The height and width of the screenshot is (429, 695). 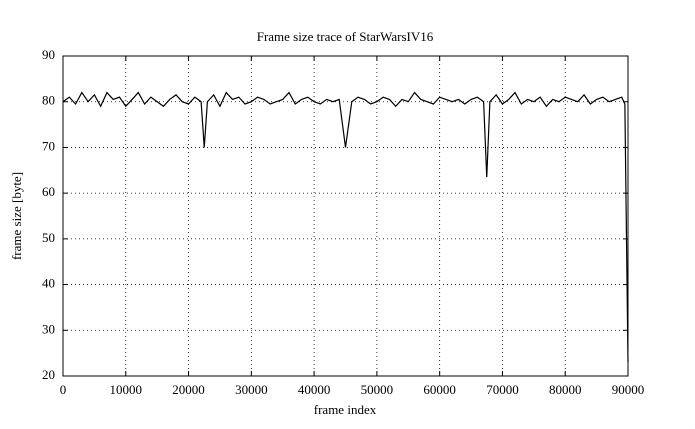 What do you see at coordinates (48, 191) in the screenshot?
I see `y-tick-label: 60` at bounding box center [48, 191].